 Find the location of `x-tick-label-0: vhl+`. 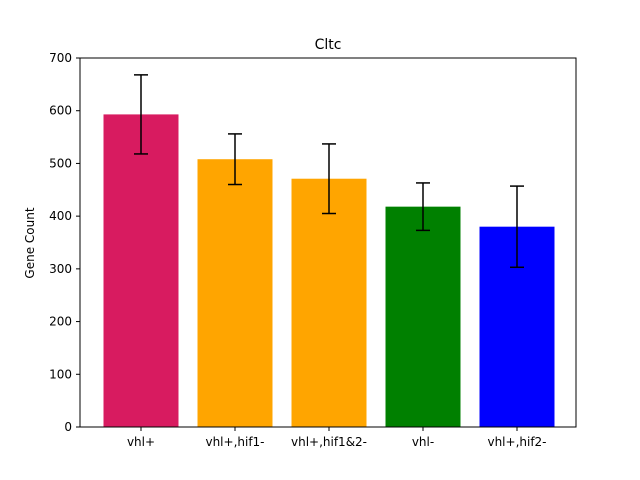

x-tick-label-0: vhl+ is located at coordinates (141, 442).